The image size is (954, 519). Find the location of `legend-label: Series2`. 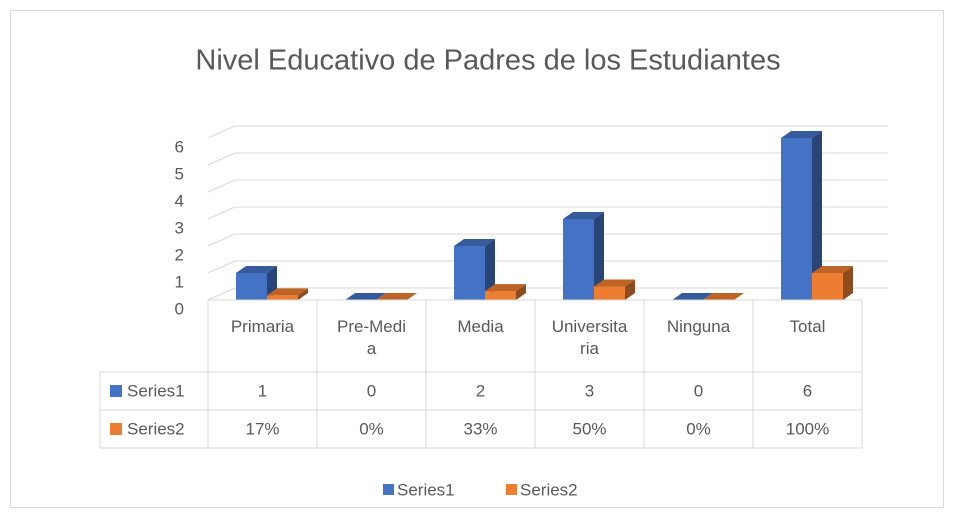

legend-label: Series2 is located at coordinates (549, 489).